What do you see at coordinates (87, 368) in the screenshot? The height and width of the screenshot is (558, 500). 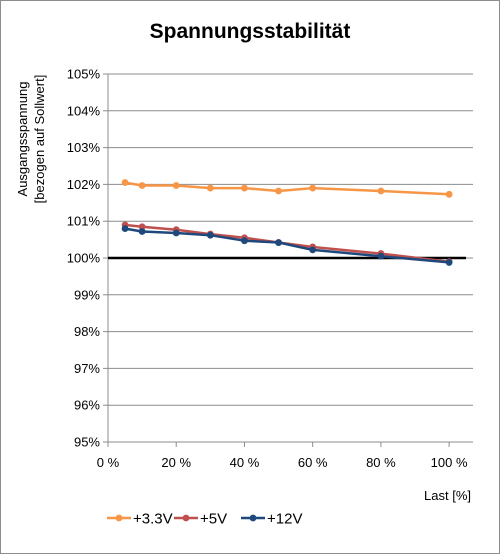 I see `y-tick-label: 97%` at bounding box center [87, 368].